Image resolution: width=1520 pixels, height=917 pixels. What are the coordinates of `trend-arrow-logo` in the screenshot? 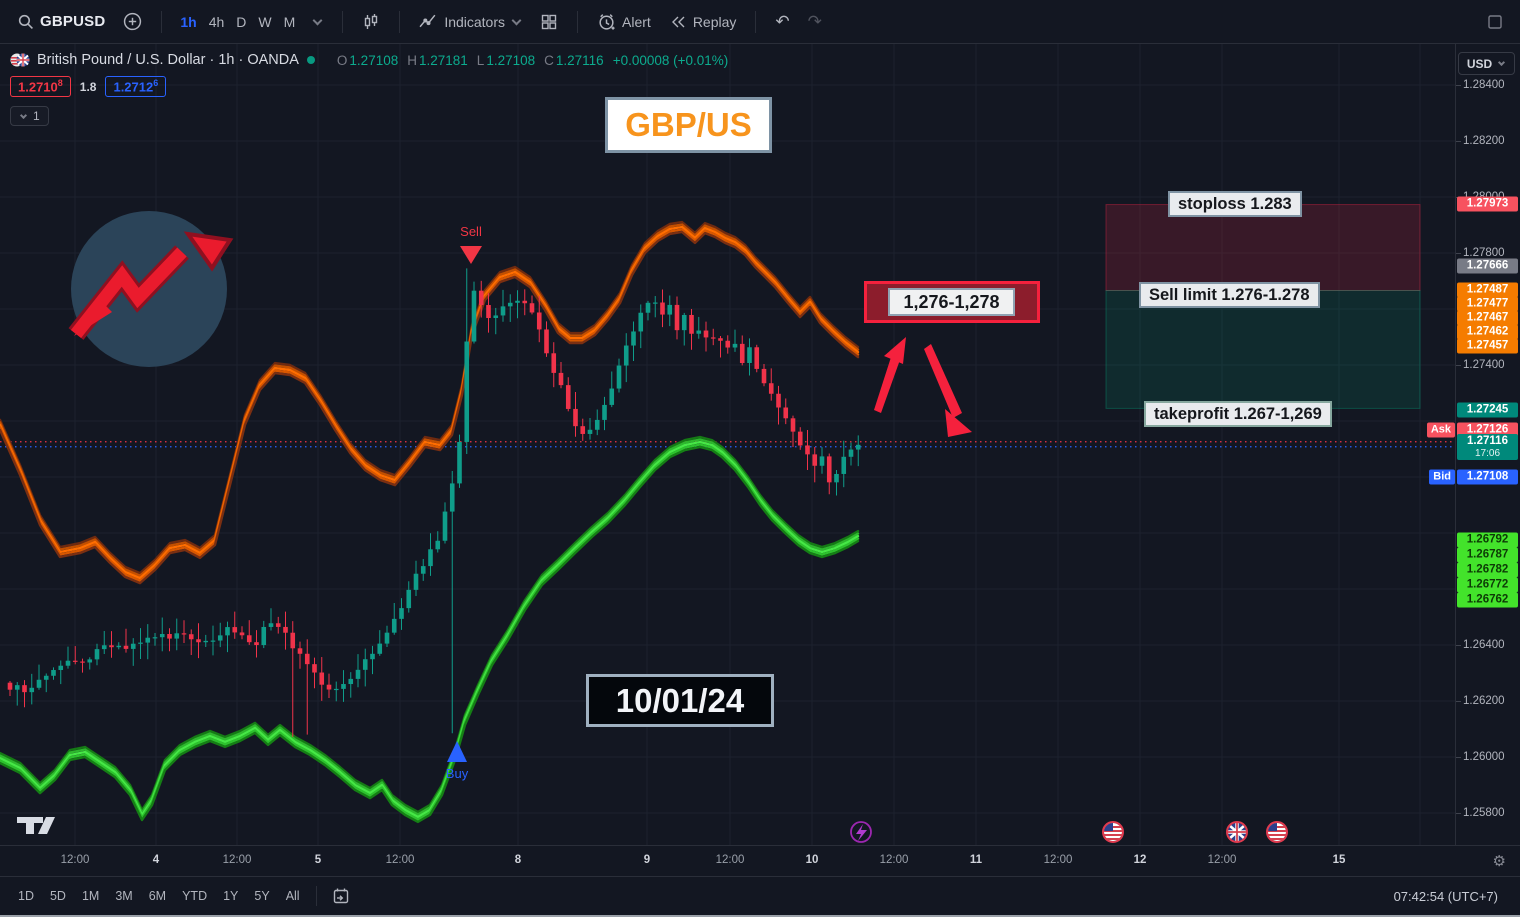 It's located at (151, 289).